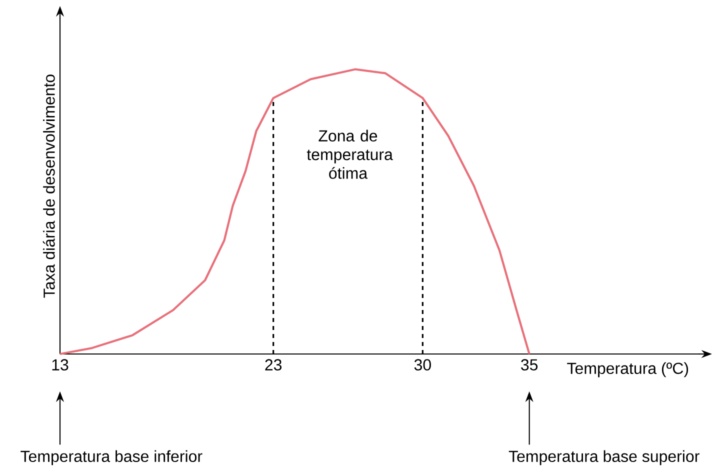  What do you see at coordinates (529, 364) in the screenshot?
I see `x-tick-label: 35` at bounding box center [529, 364].